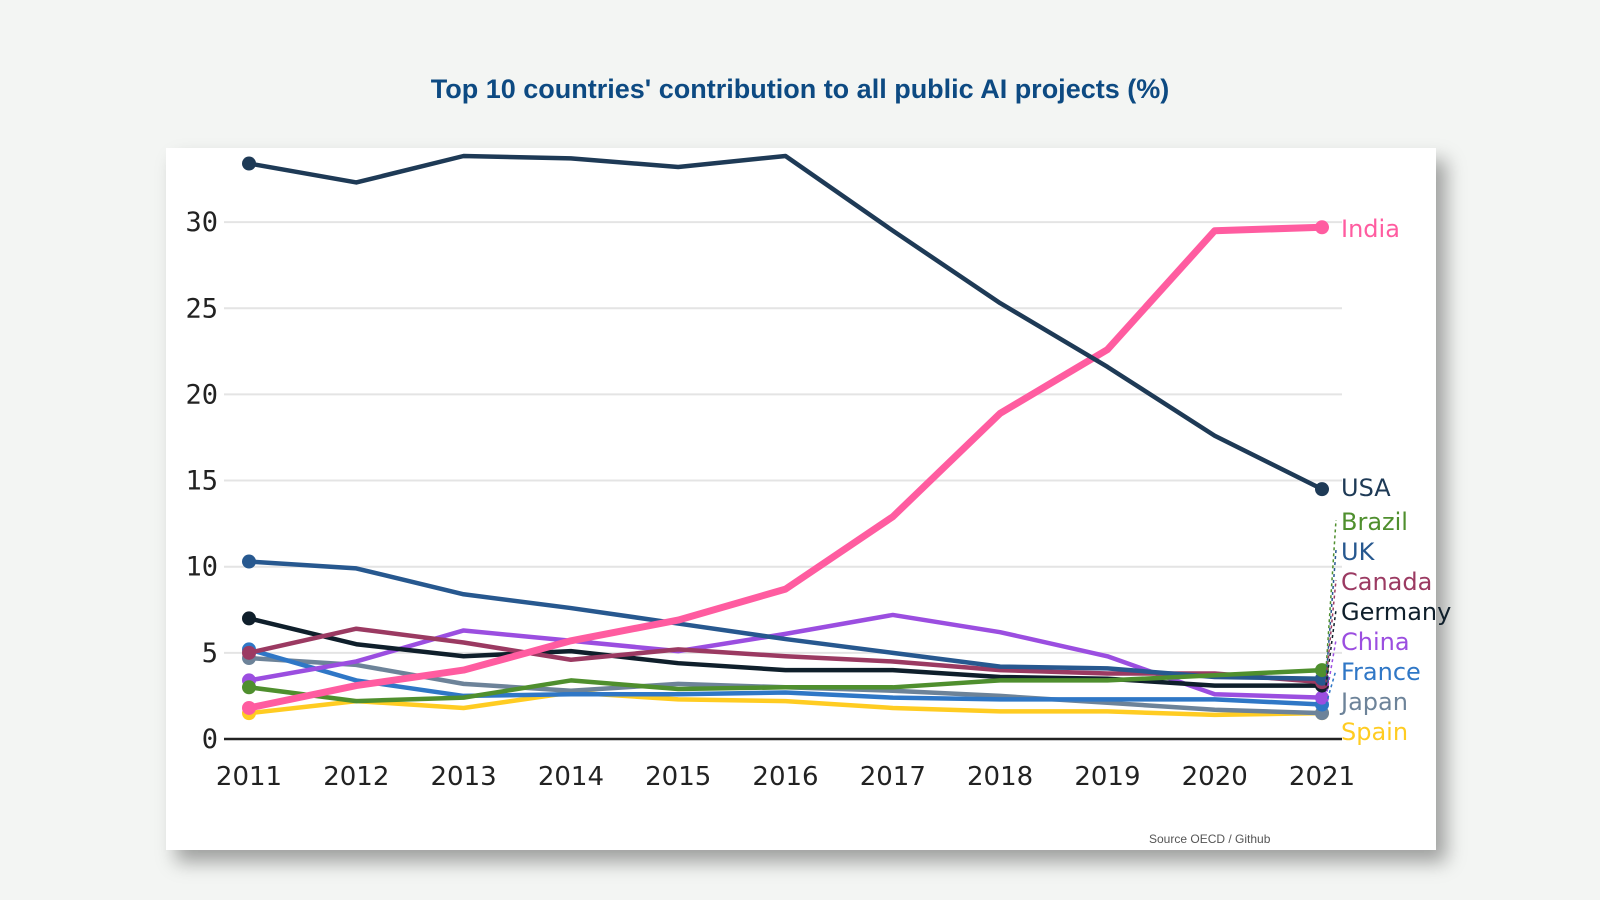 The width and height of the screenshot is (1600, 900). I want to click on y-tick-label: 25, so click(201, 308).